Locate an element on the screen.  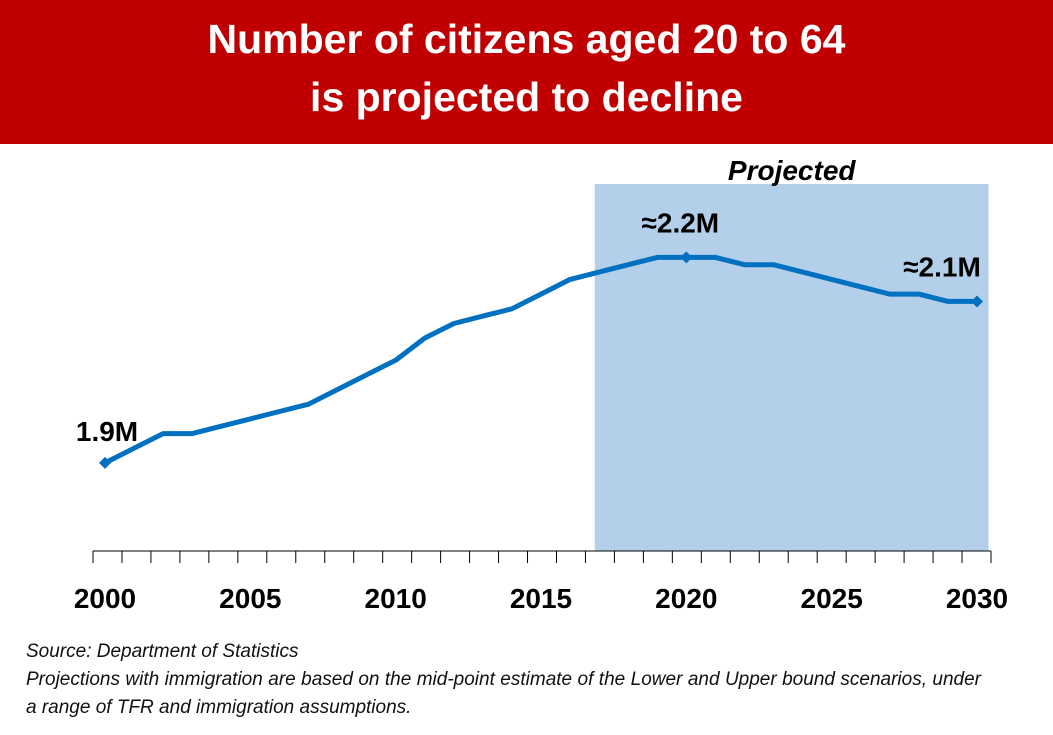
x-tick-label: 2020 is located at coordinates (686, 598).